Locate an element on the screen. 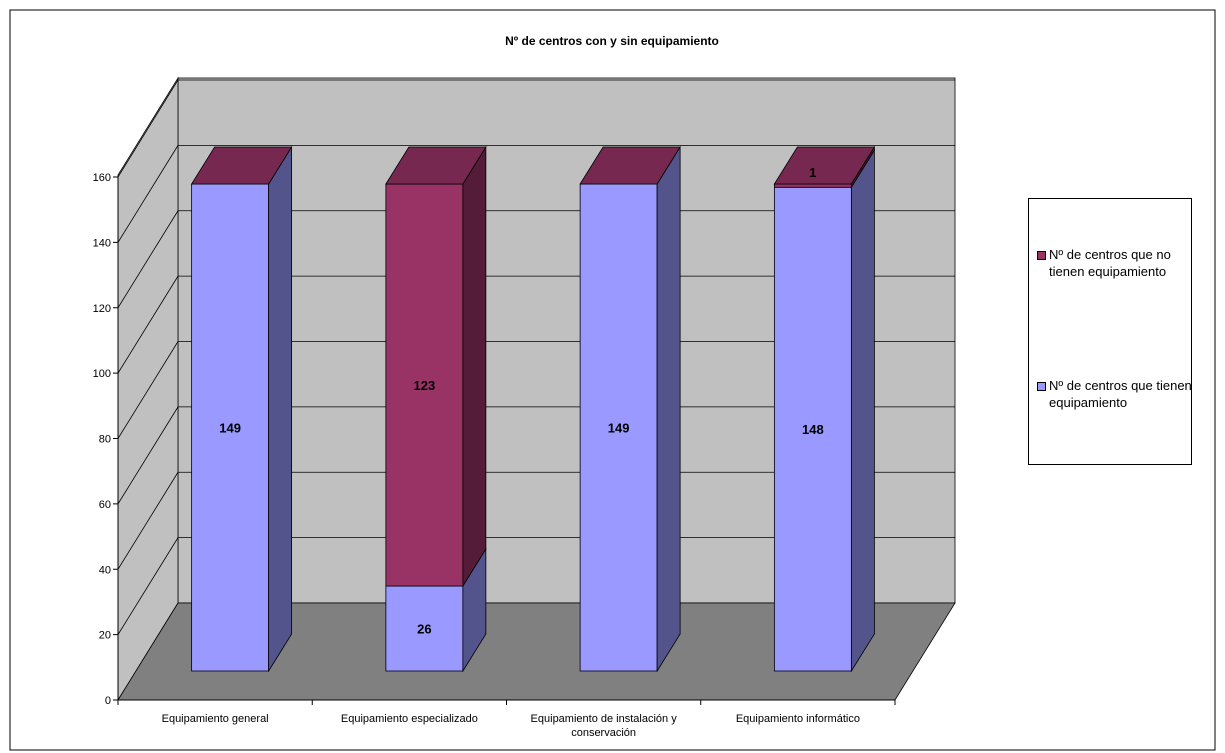 This screenshot has height=753, width=1225. chart-title: Nº de centros con y sin equipamiento is located at coordinates (612, 41).